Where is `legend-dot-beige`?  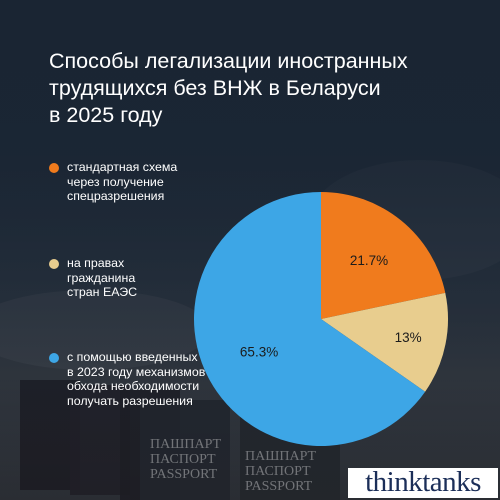 legend-dot-beige is located at coordinates (54, 264).